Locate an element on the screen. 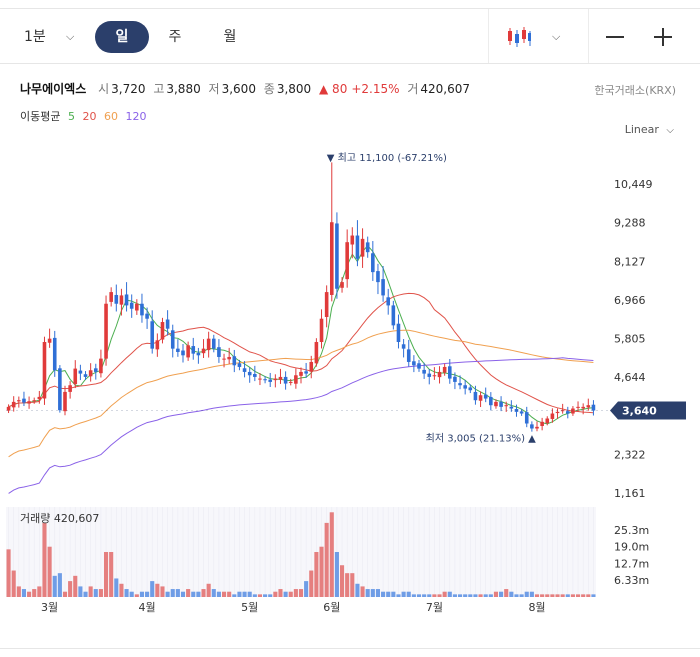 This screenshot has width=700, height=657. y-tick-label: 2,322 is located at coordinates (630, 454).